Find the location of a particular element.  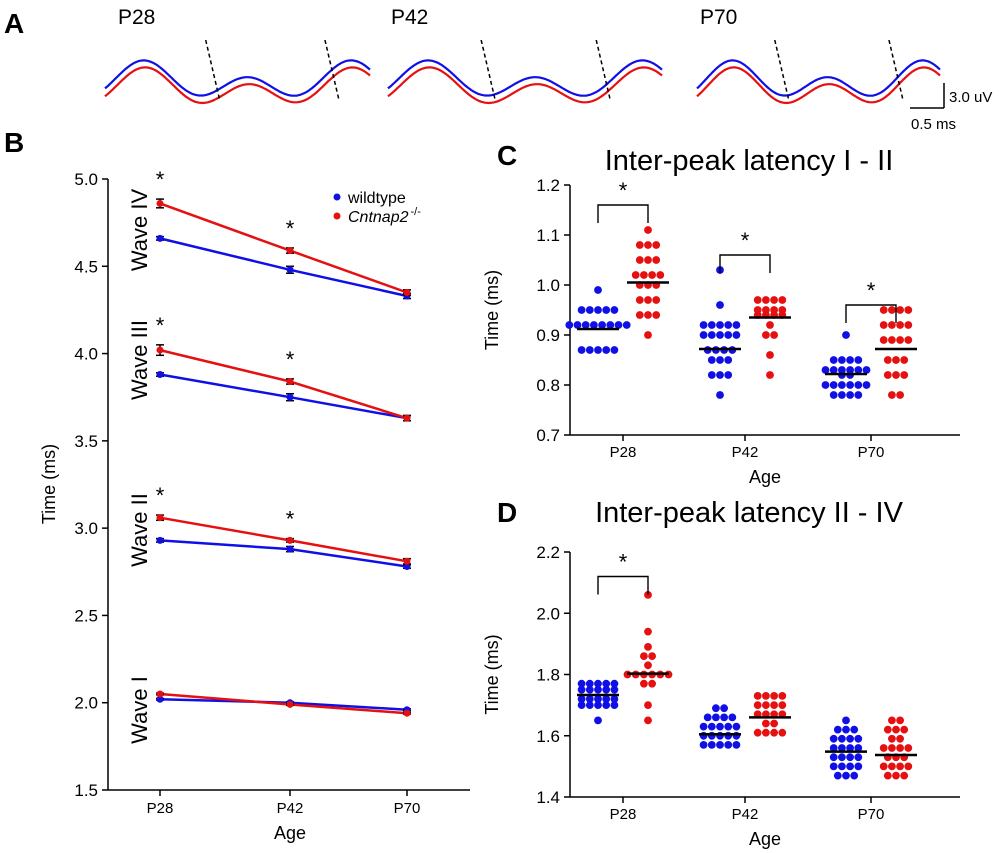

series-line is located at coordinates (283, 384).